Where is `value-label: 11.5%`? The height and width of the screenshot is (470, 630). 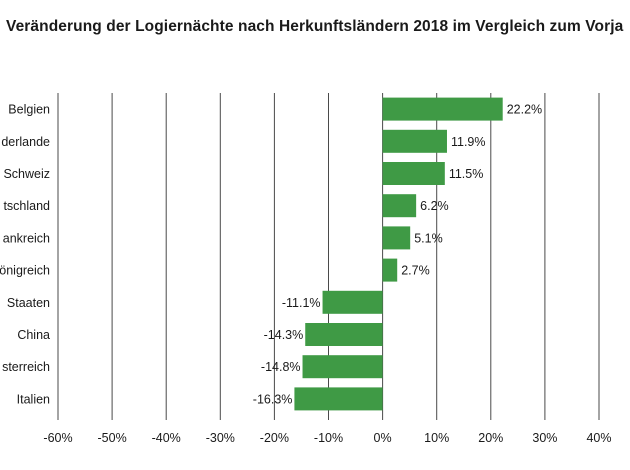 value-label: 11.5% is located at coordinates (466, 174).